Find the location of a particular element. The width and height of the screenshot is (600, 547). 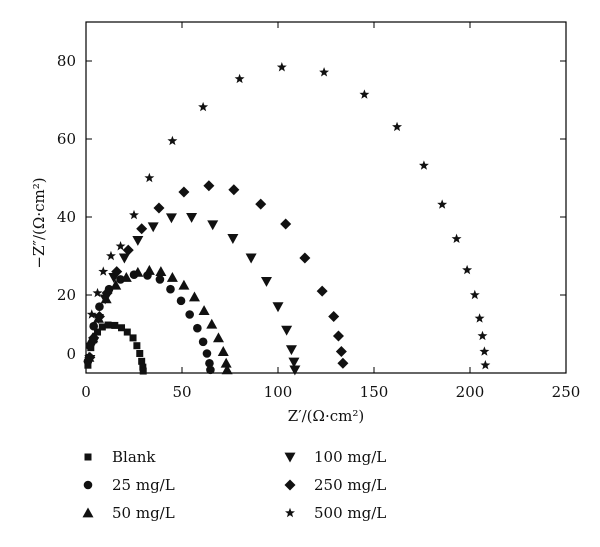

legend-label: 250 mg/L is located at coordinates (350, 485).